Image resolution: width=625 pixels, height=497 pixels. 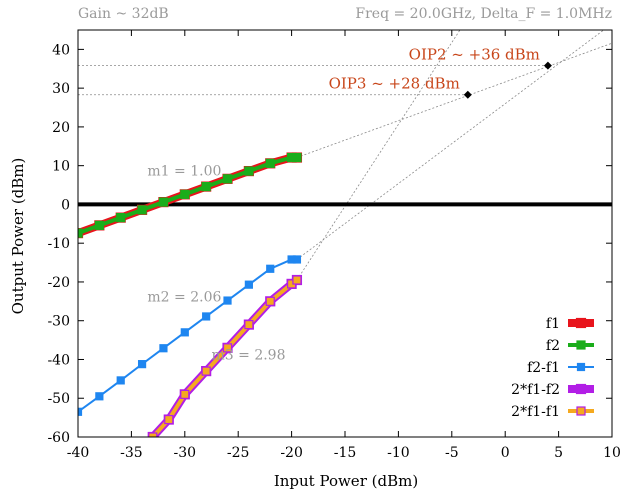 What do you see at coordinates (58, 244) in the screenshot?
I see `y-tick-label-5: -10` at bounding box center [58, 244].